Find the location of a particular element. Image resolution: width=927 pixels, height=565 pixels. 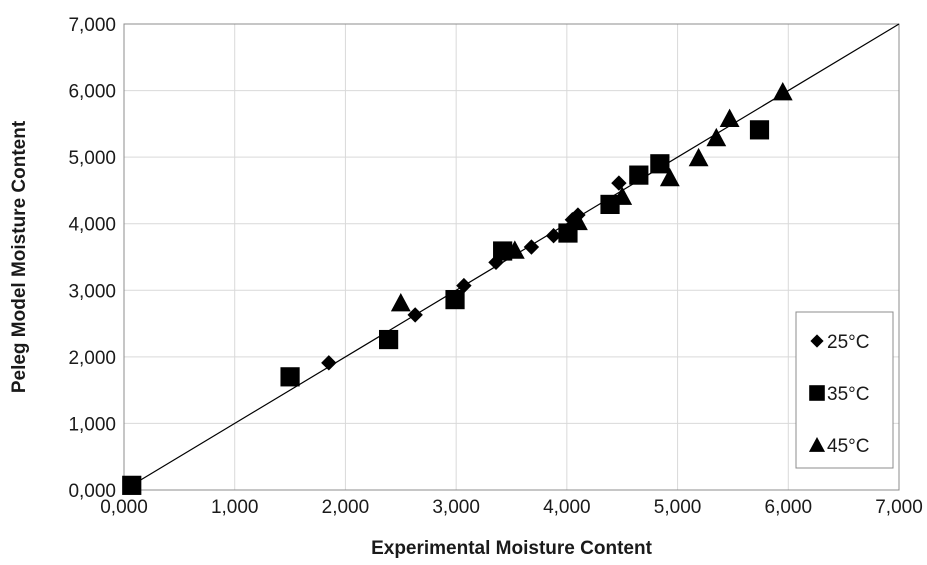

y-tick-label: 1,000 is located at coordinates (92, 424).